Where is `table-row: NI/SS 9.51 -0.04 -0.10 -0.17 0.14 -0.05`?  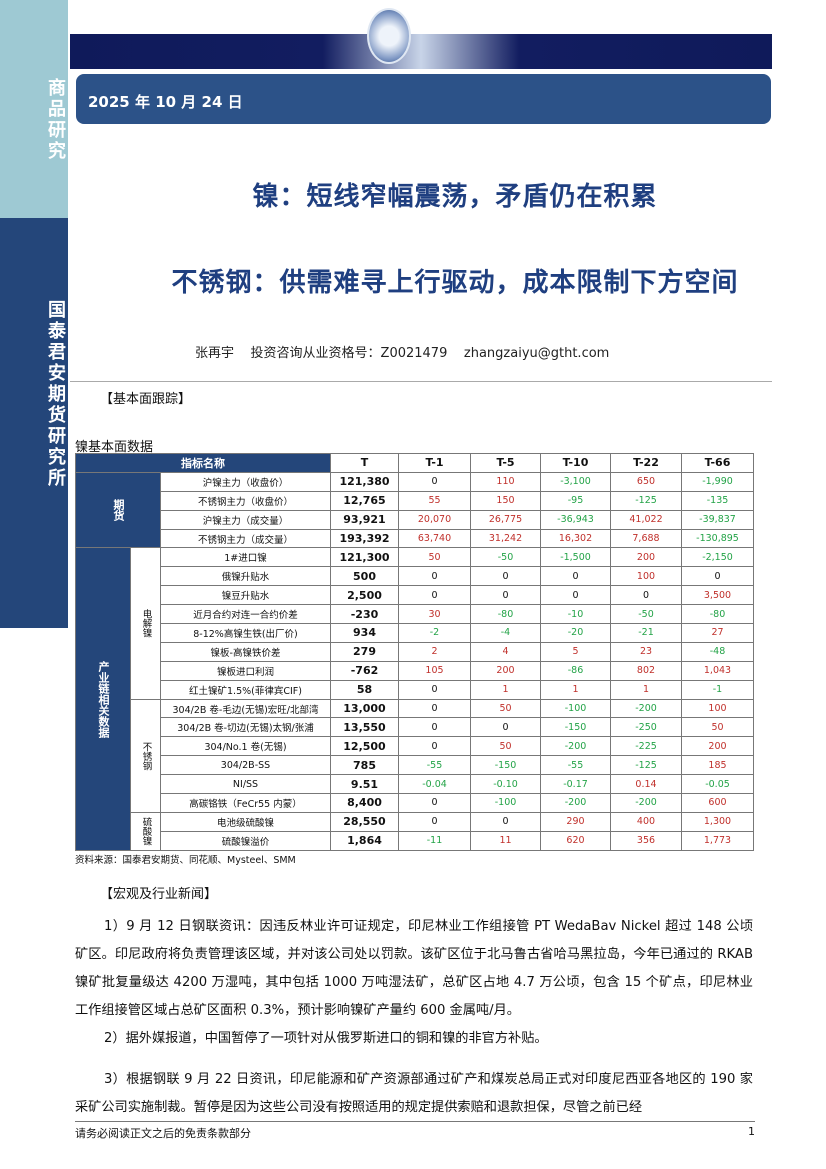
table-row: NI/SS 9.51 -0.04 -0.10 -0.17 0.14 -0.05 is located at coordinates (415, 784).